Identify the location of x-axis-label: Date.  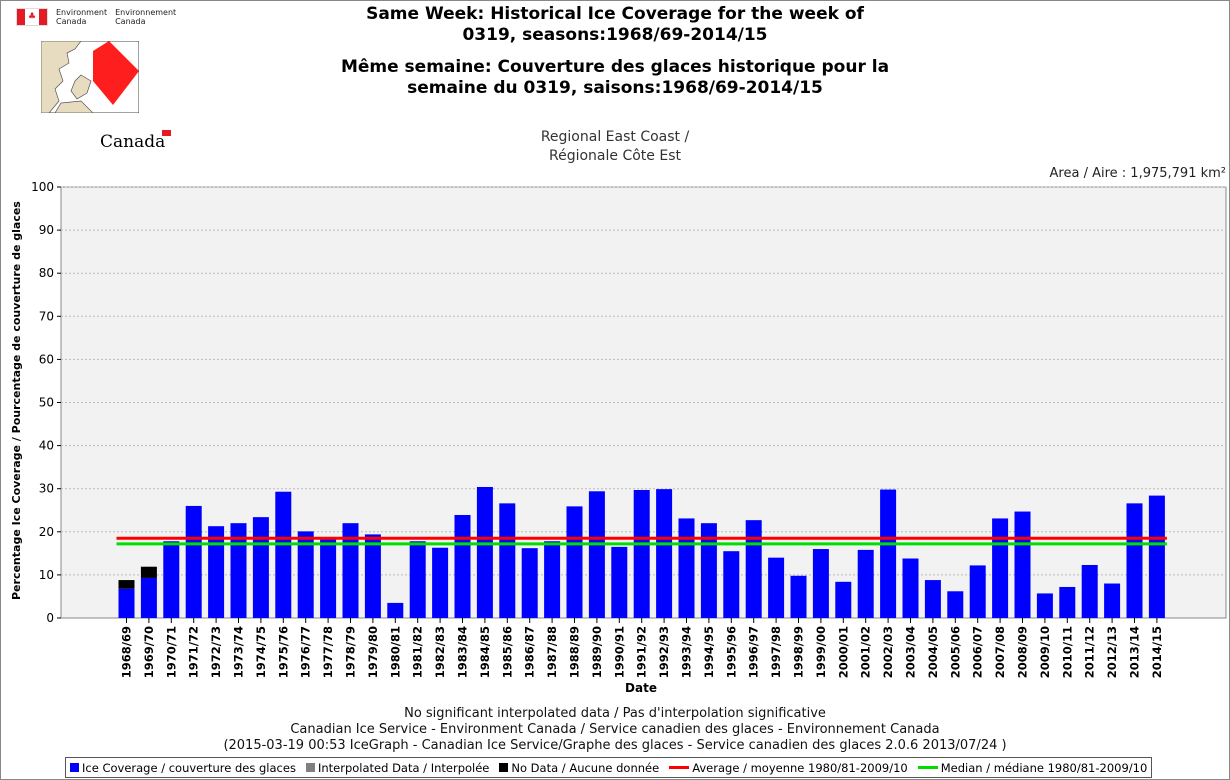
(641, 688).